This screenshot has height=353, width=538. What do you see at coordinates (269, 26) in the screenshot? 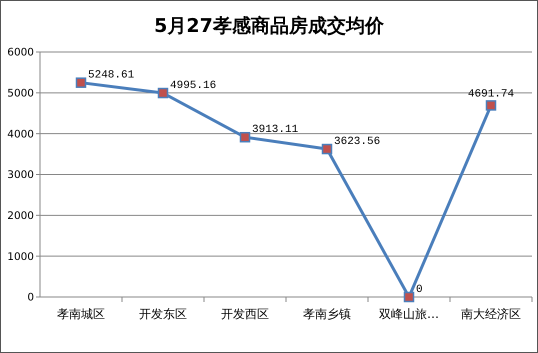
I see `chart-title: 5月27孝感商品房成交均价` at bounding box center [269, 26].